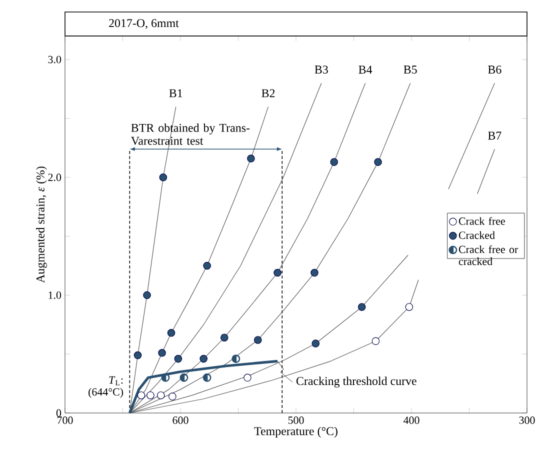  What do you see at coordinates (527, 420) in the screenshot?
I see `x-tick-label: 300` at bounding box center [527, 420].